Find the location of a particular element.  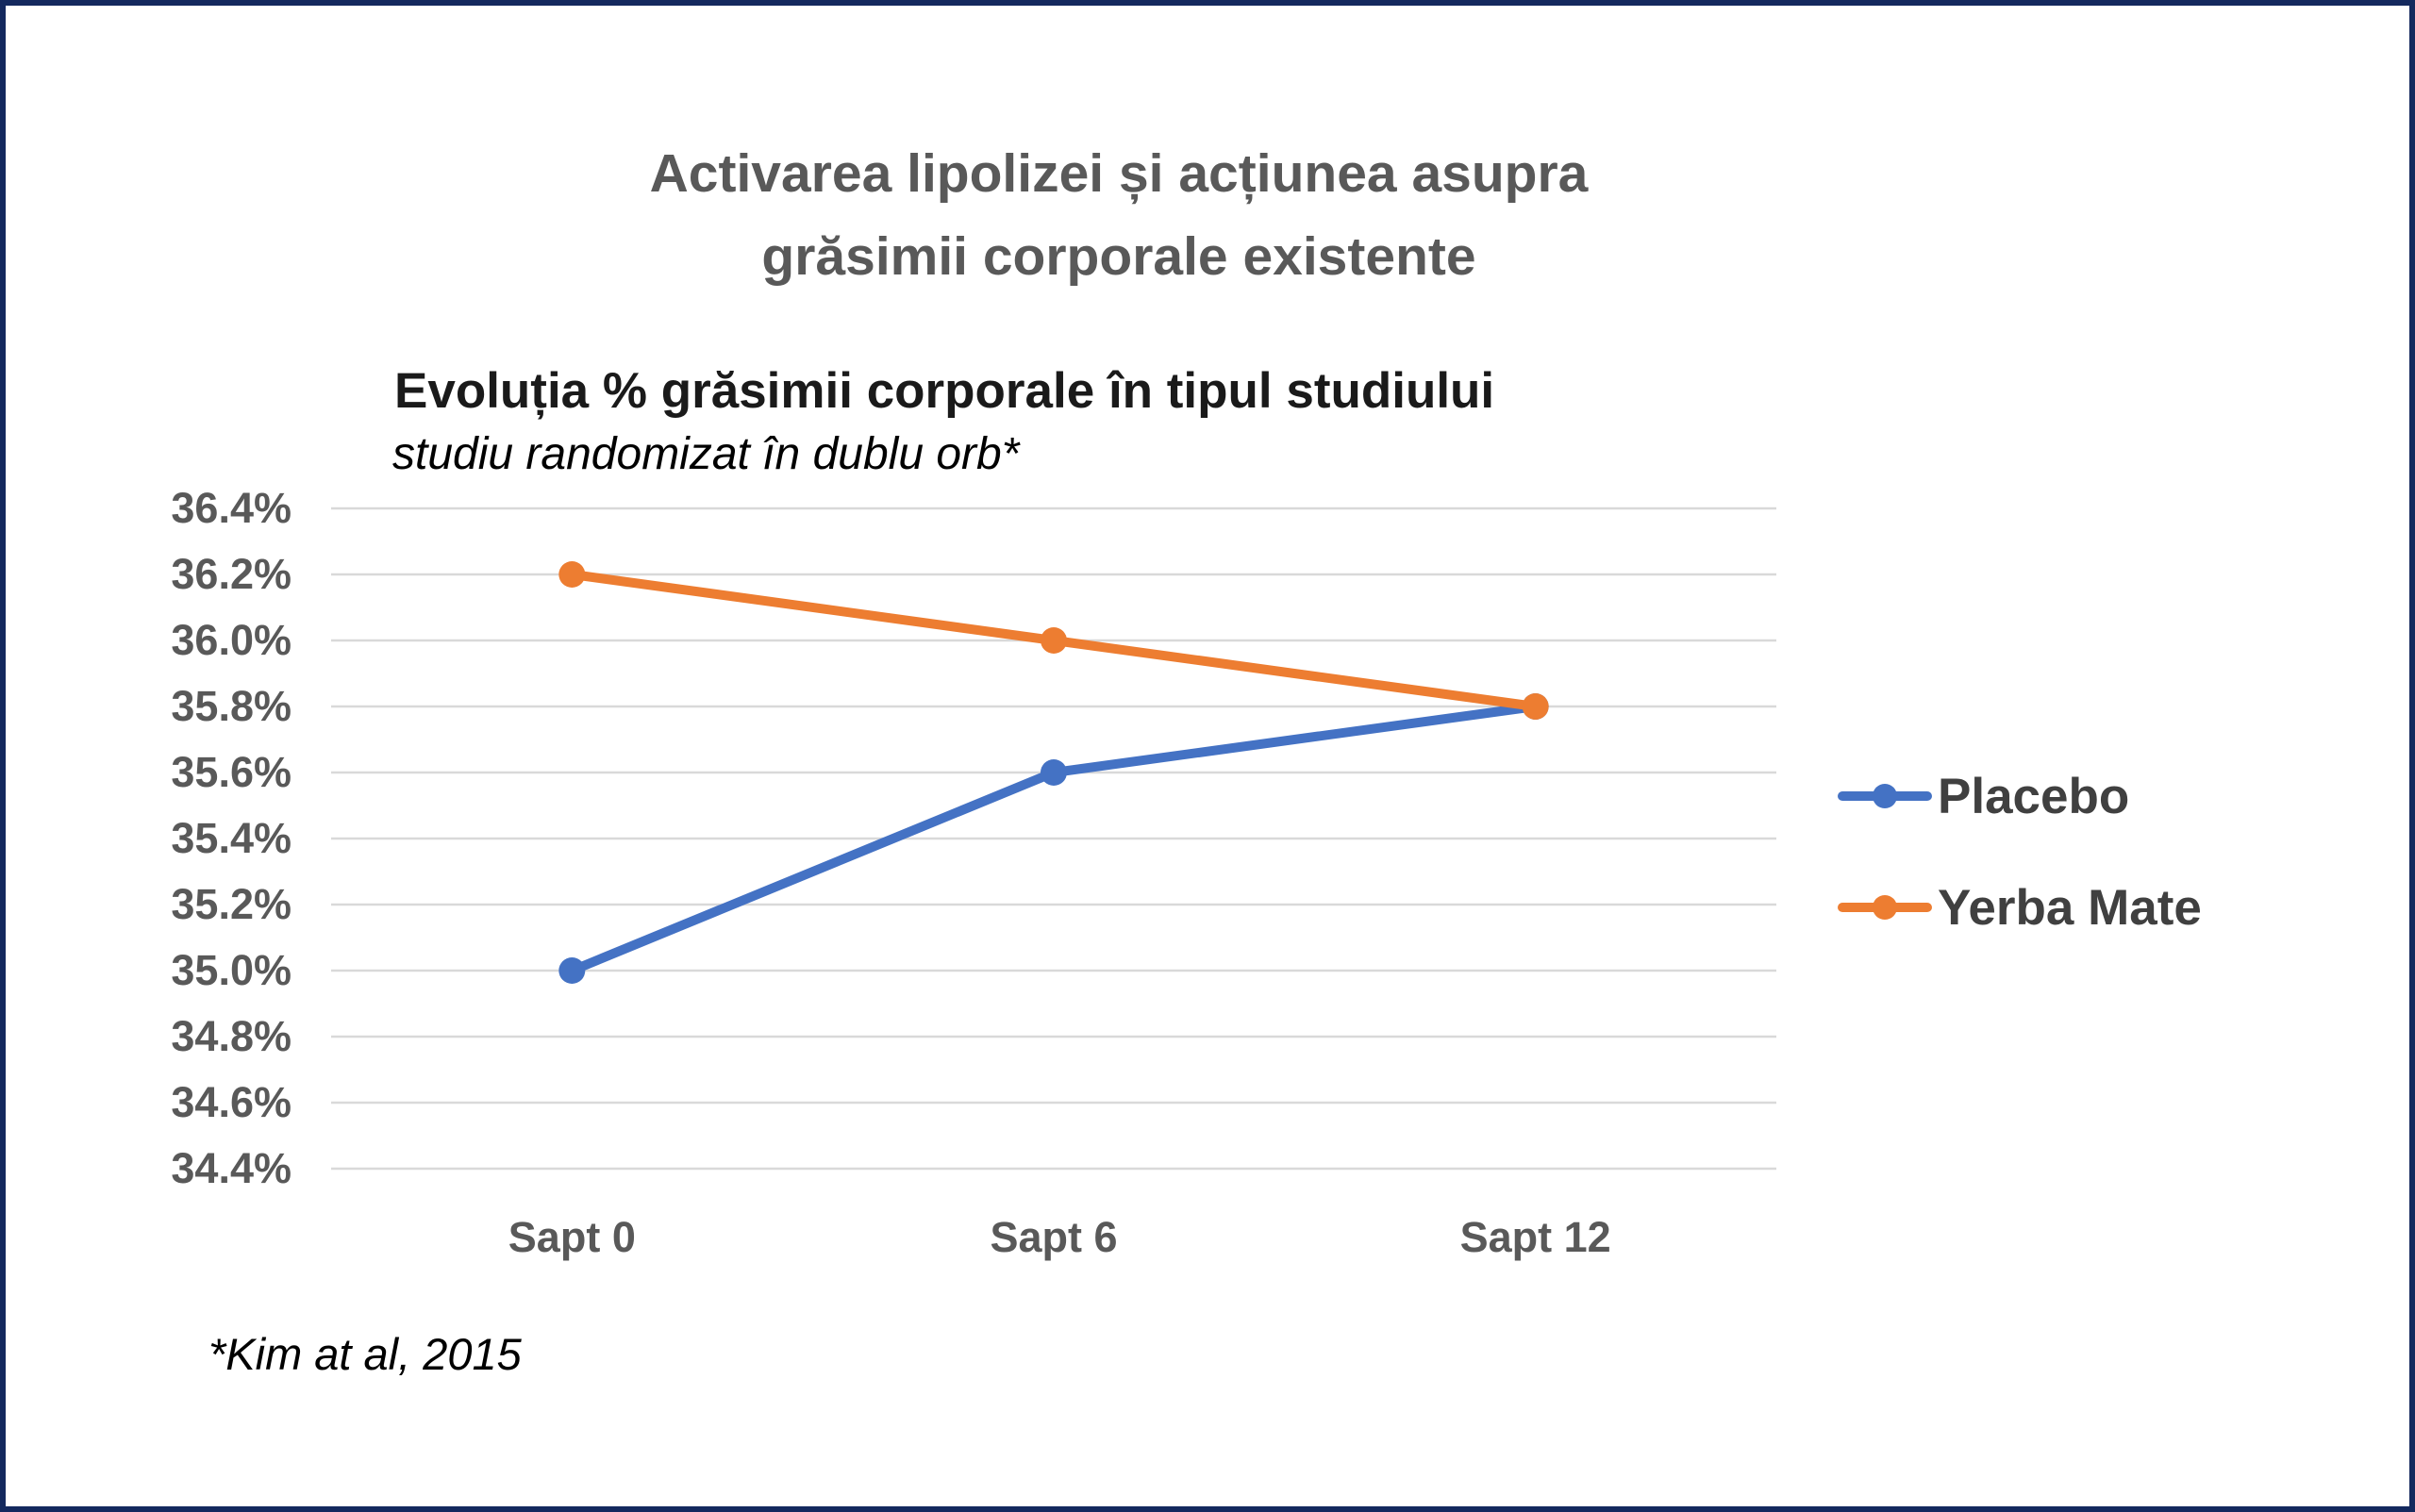

x-axis-label-sapt-0: Sapt 0 is located at coordinates (572, 1237).